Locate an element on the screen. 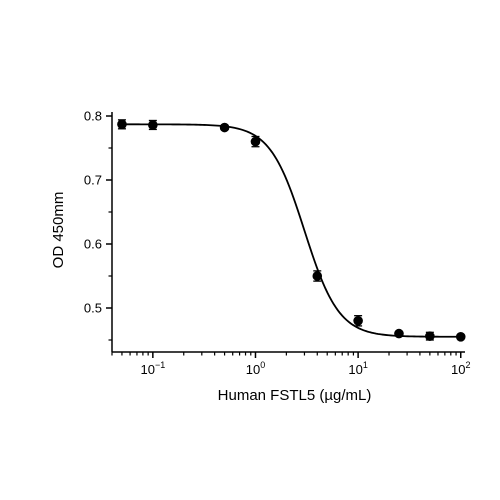 This screenshot has width=500, height=500. x-axis-label: Human FSTL5 (µg/mL) is located at coordinates (295, 395).